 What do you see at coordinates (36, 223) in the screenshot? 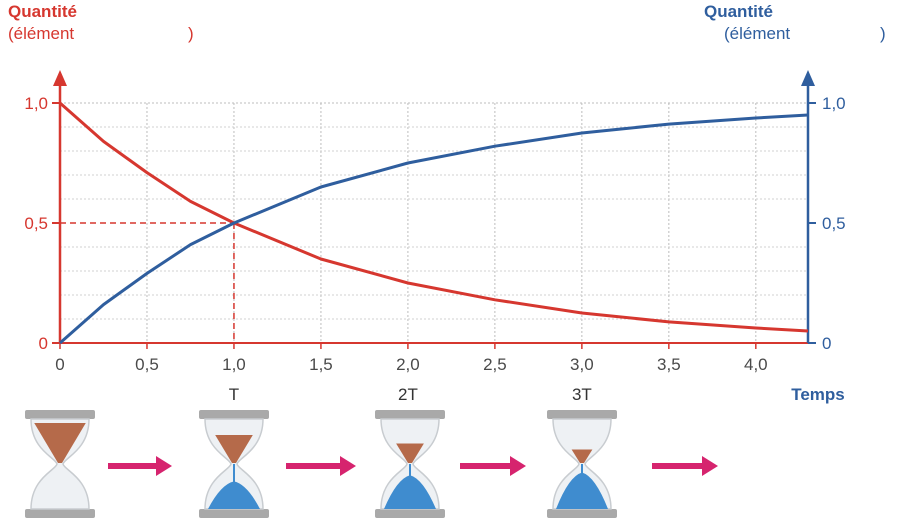
I see `left-axis-tick-label: 0,5` at bounding box center [36, 223].